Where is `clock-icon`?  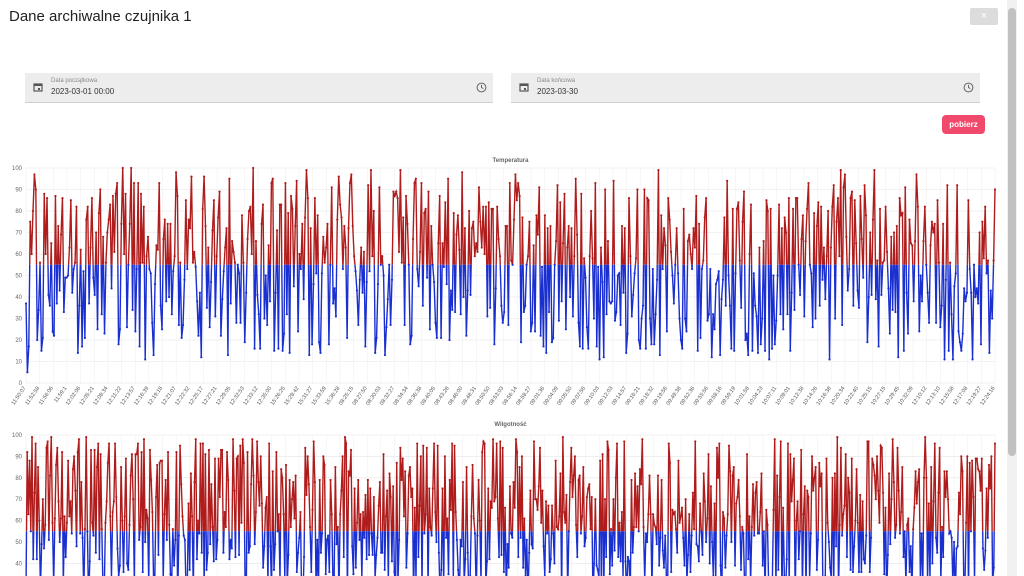
clock-icon is located at coordinates (968, 87).